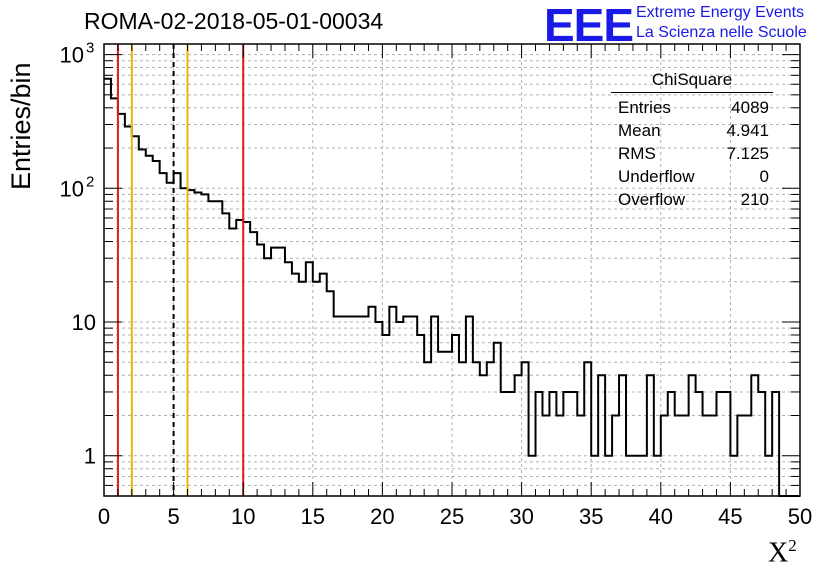  I want to click on stats-row-underflow: Underflow 0, so click(692, 176).